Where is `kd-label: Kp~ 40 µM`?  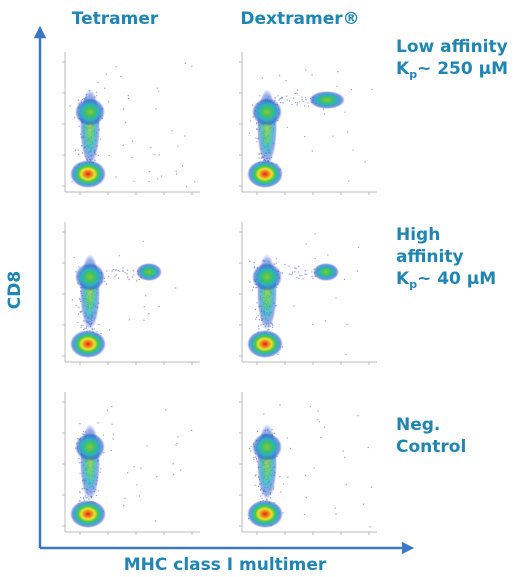 kd-label: Kp~ 40 µM is located at coordinates (446, 280).